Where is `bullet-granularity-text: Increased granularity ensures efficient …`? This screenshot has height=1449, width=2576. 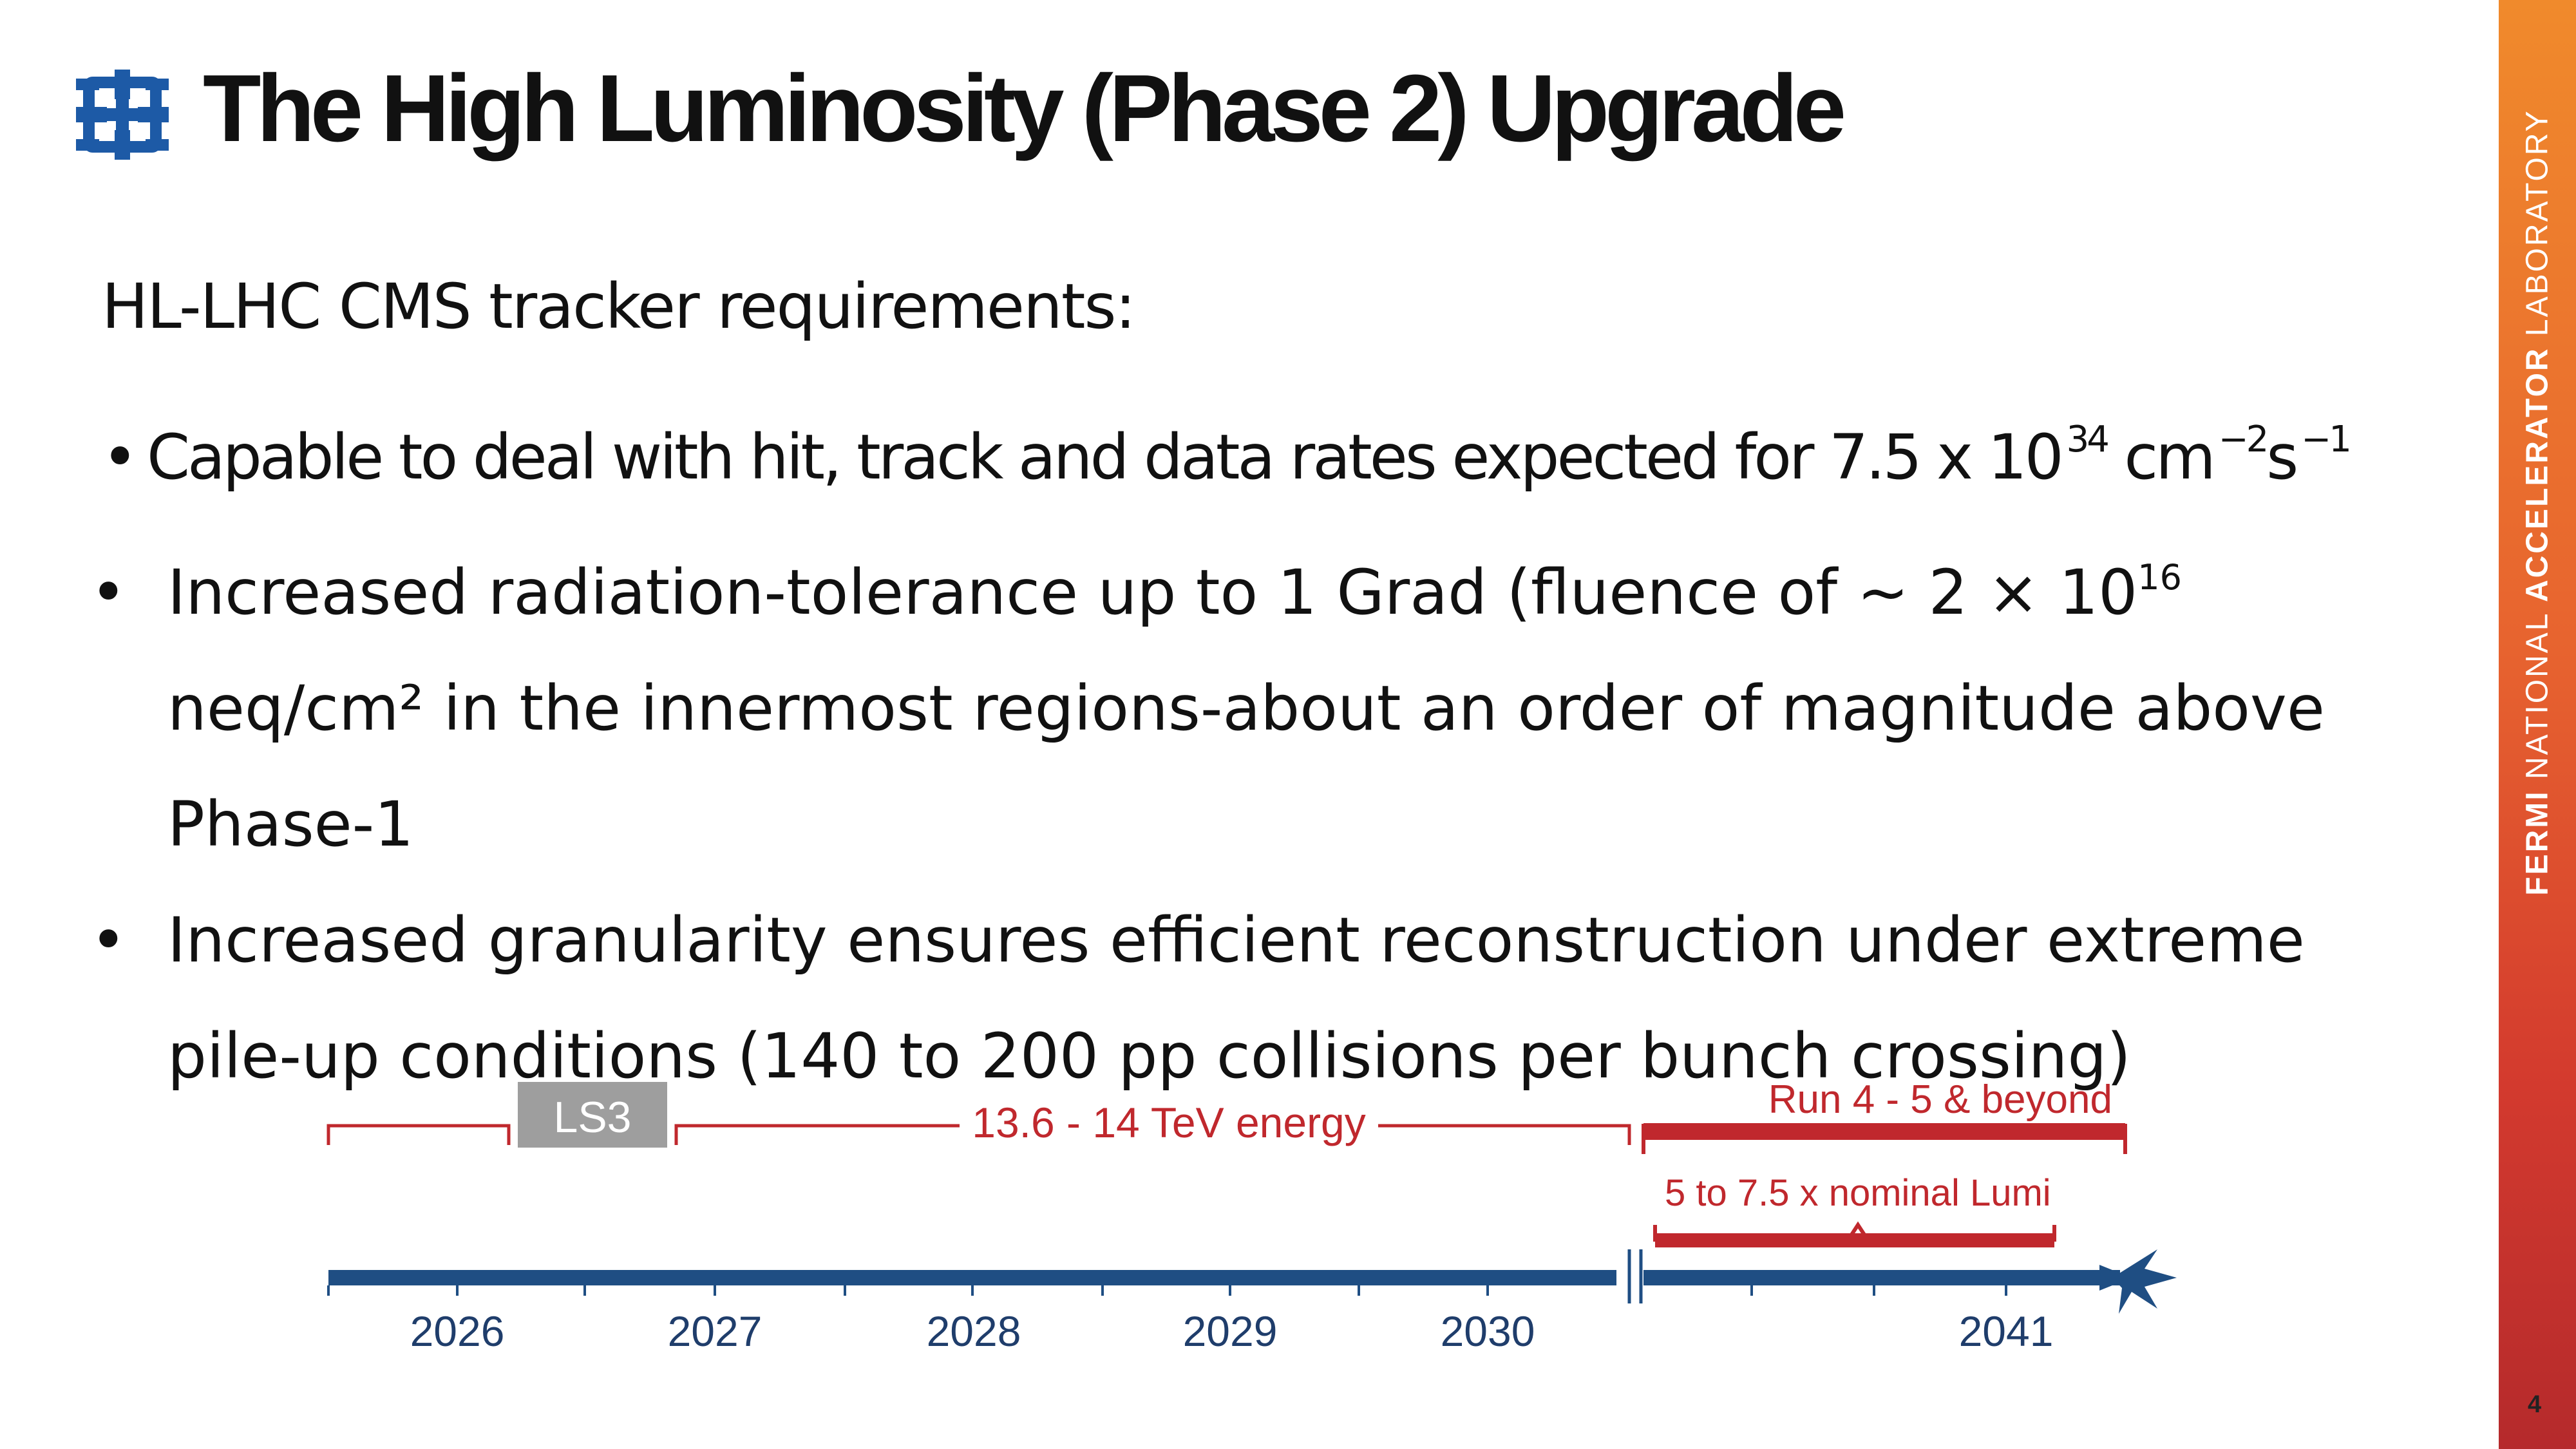 bullet-granularity-text: Increased granularity ensures efficient … is located at coordinates (1236, 998).